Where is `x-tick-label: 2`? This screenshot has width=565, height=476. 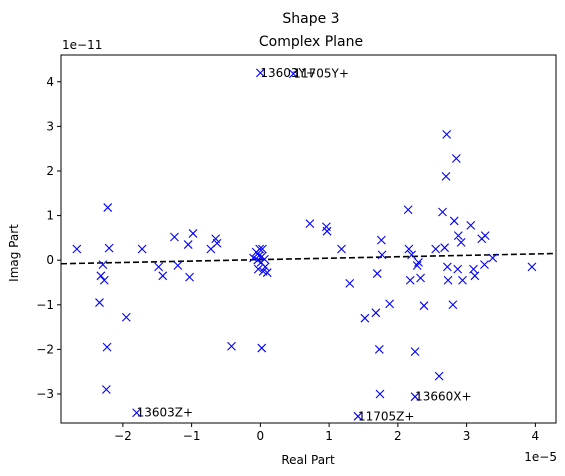
x-tick-label: 2 is located at coordinates (398, 436).